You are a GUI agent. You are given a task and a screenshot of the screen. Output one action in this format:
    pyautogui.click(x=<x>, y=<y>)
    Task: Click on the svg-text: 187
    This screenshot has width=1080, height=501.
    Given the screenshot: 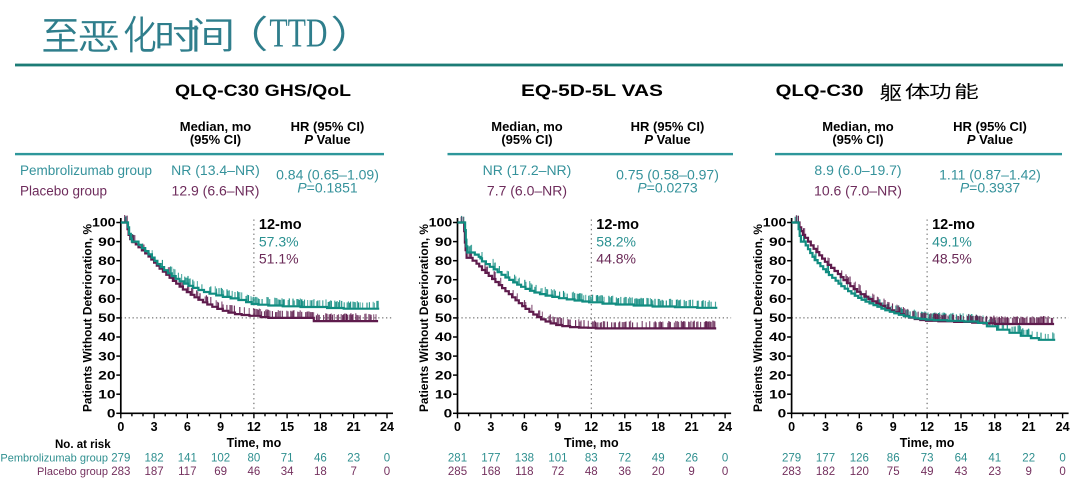 What is the action you would take?
    pyautogui.click(x=154, y=472)
    